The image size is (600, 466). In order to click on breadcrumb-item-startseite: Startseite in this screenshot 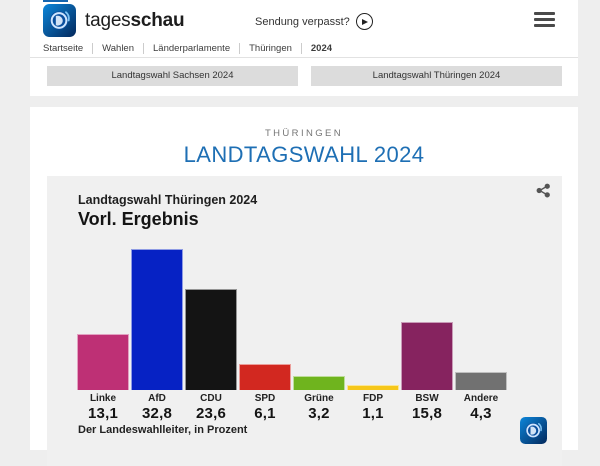, I will do `click(63, 48)`.